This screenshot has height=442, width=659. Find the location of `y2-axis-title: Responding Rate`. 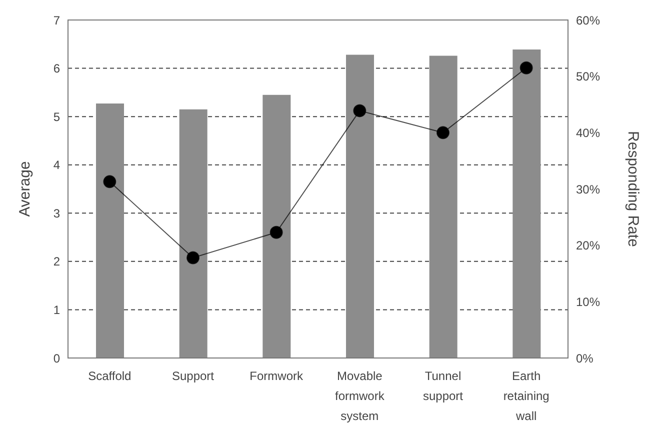

y2-axis-title: Responding Rate is located at coordinates (633, 189).